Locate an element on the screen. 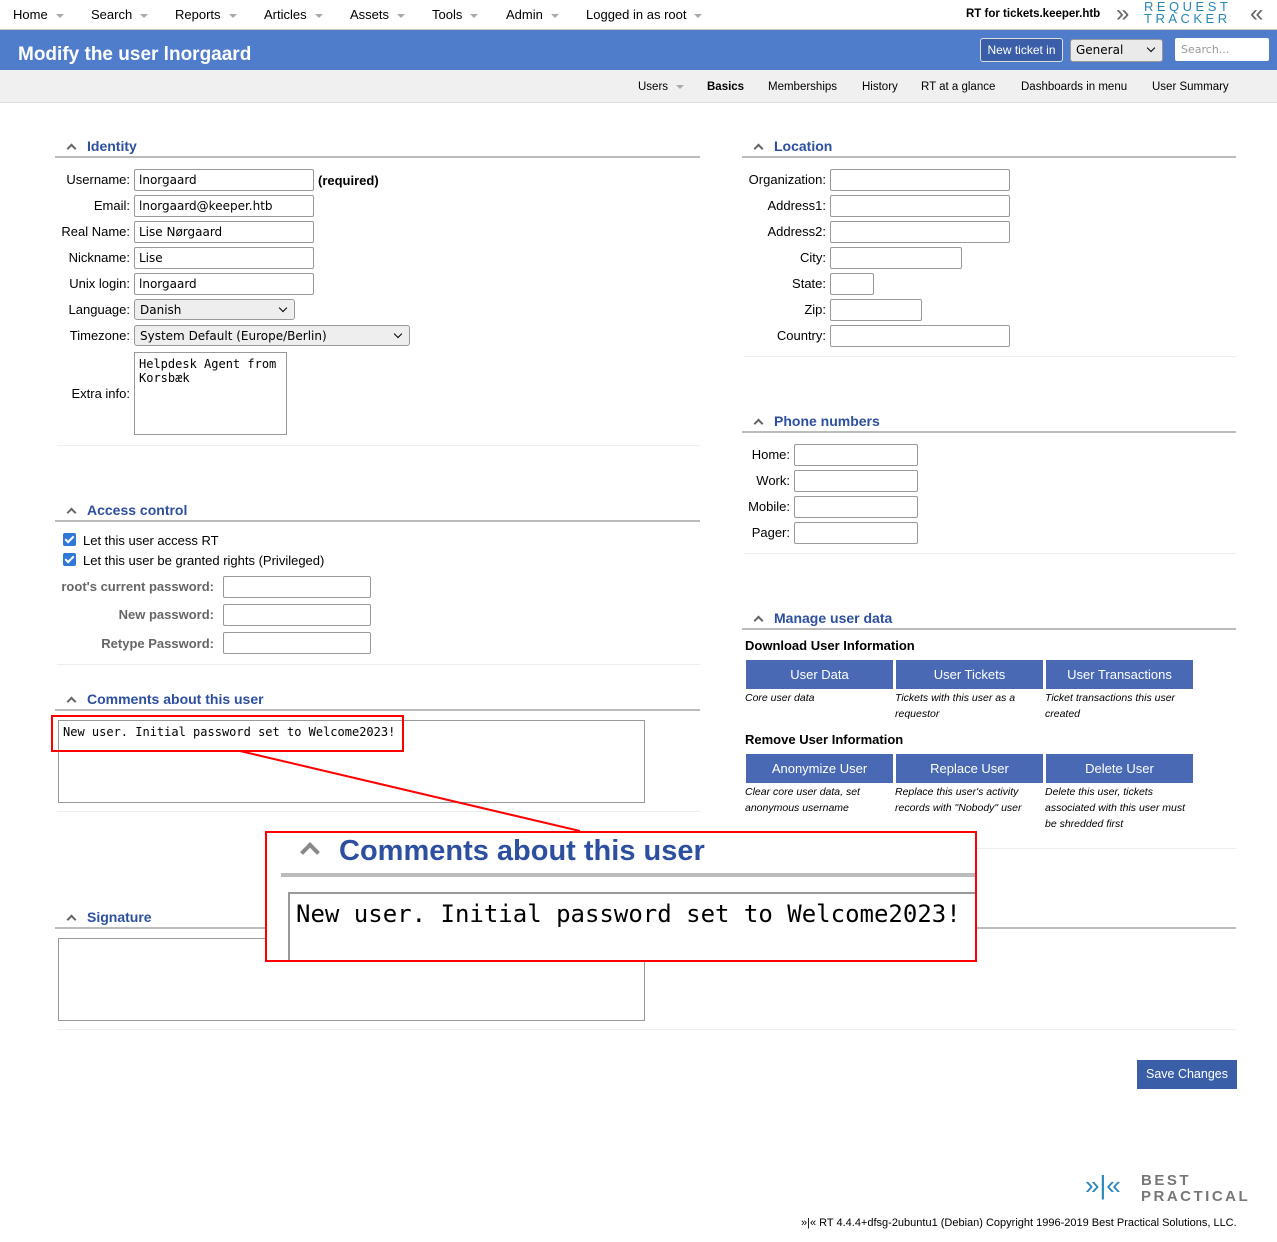  home-phone-input is located at coordinates (856, 455).